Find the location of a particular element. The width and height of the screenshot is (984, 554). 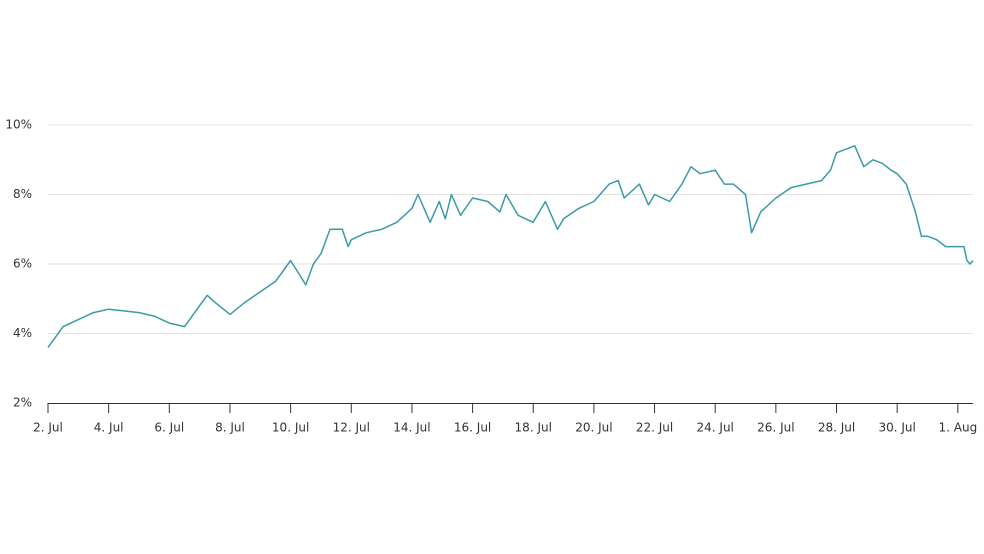

x-tick-label: 16. Jul is located at coordinates (472, 428).